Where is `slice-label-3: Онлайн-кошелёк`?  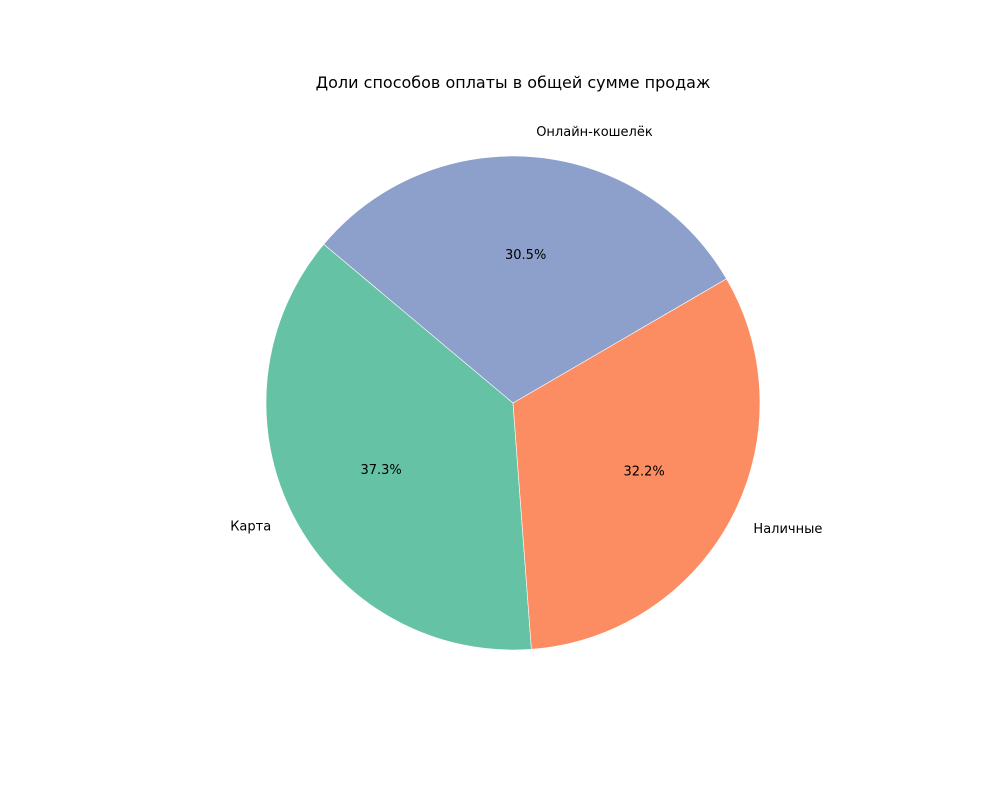
slice-label-3: Онлайн-кошелёк is located at coordinates (594, 132).